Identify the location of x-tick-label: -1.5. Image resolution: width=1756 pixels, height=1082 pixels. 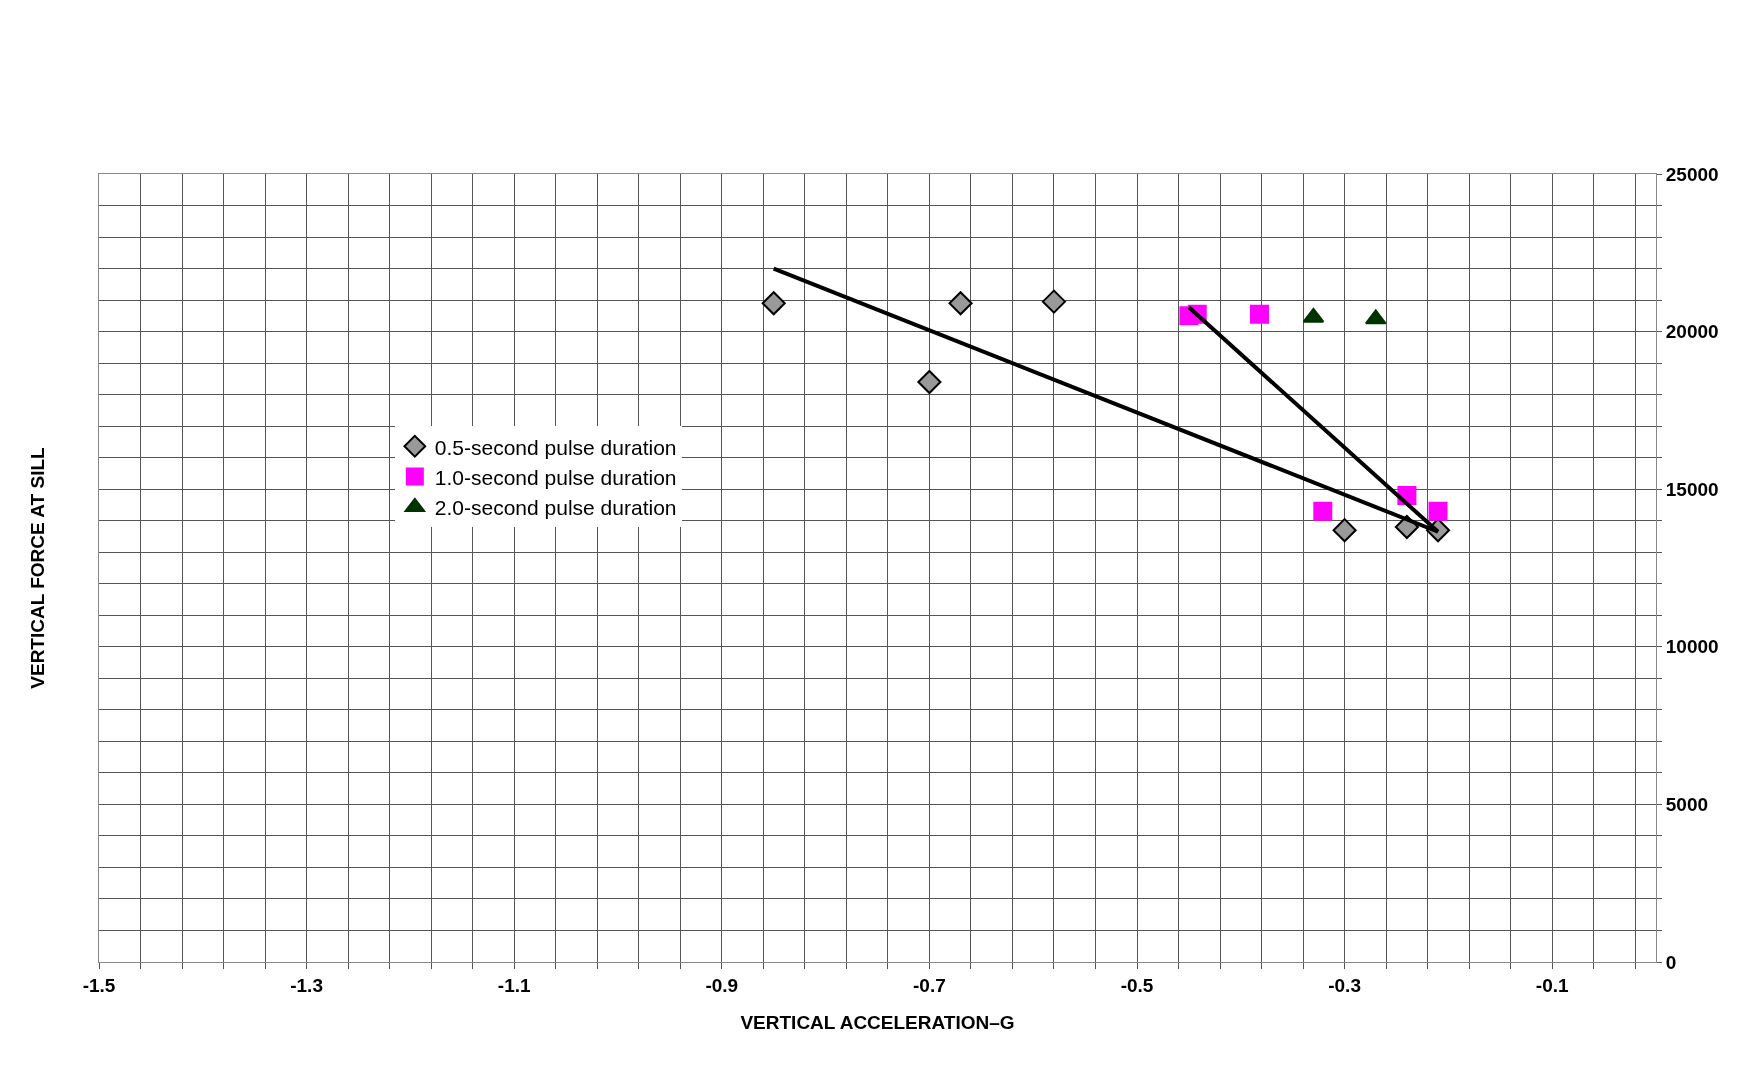
(99, 985).